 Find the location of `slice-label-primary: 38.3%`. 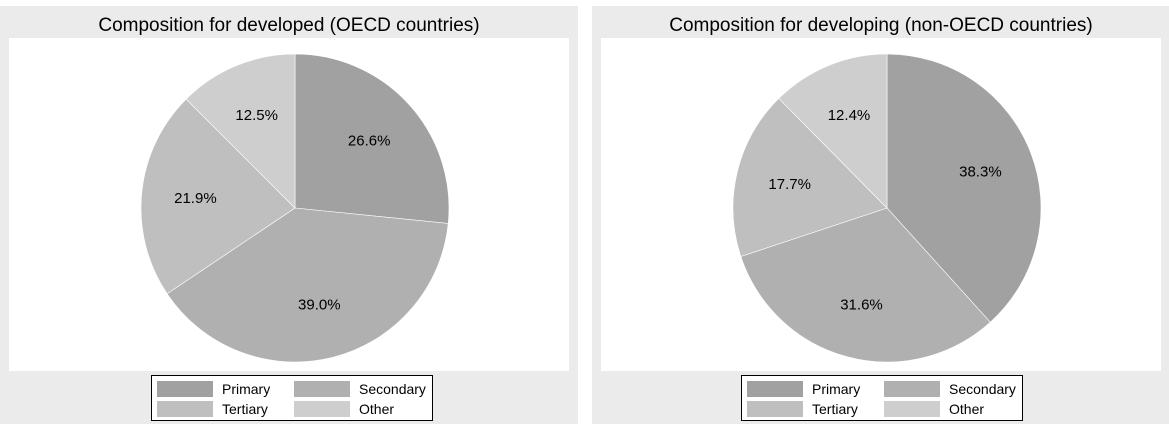

slice-label-primary: 38.3% is located at coordinates (980, 172).